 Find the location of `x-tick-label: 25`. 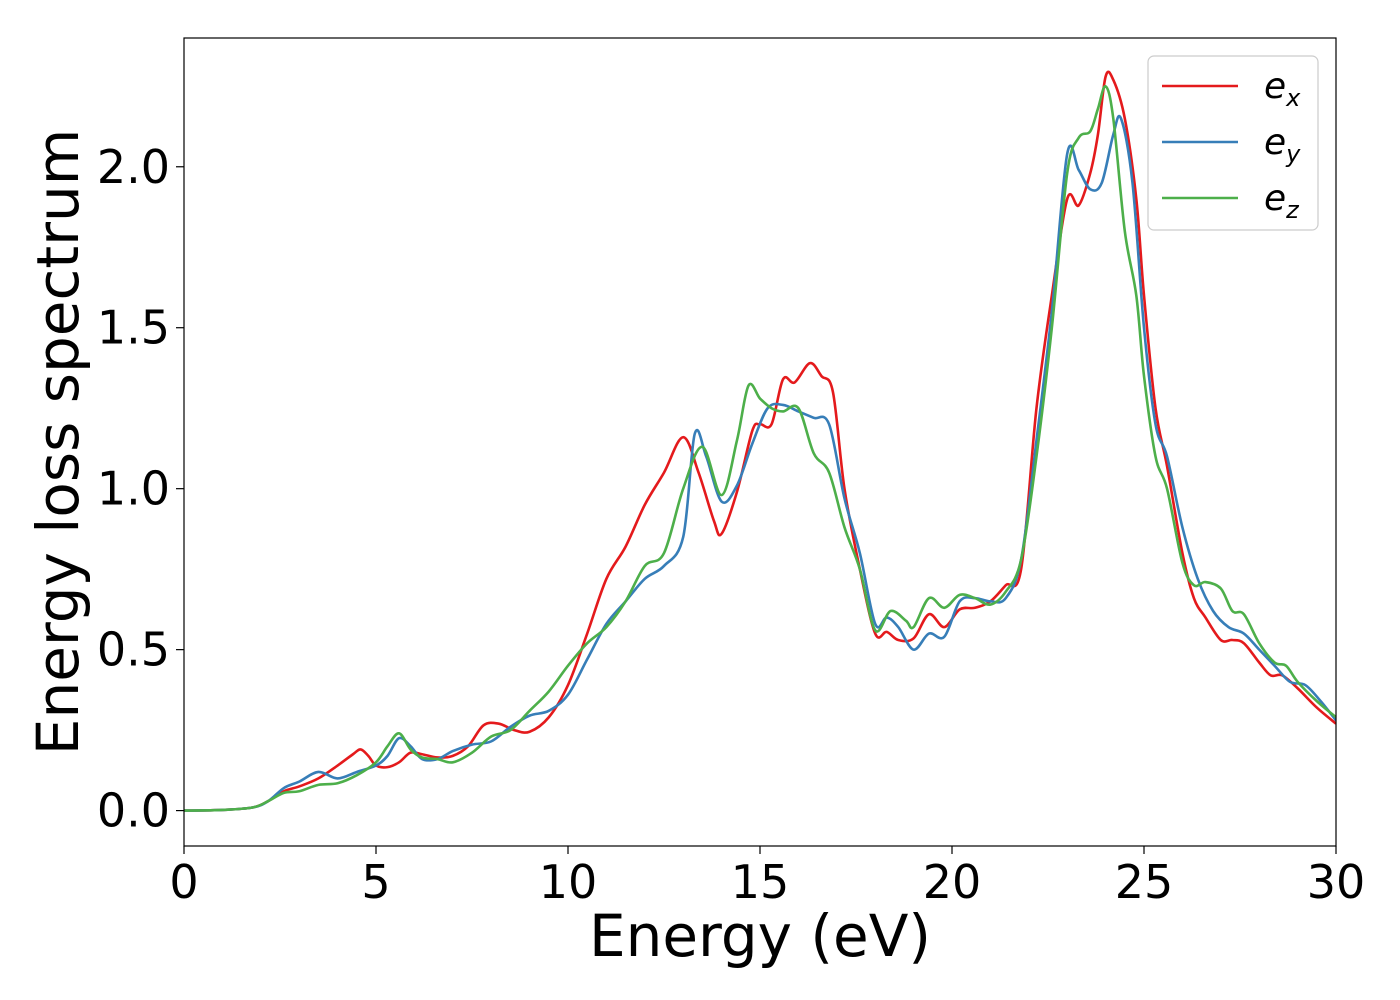

x-tick-label: 25 is located at coordinates (1144, 882).